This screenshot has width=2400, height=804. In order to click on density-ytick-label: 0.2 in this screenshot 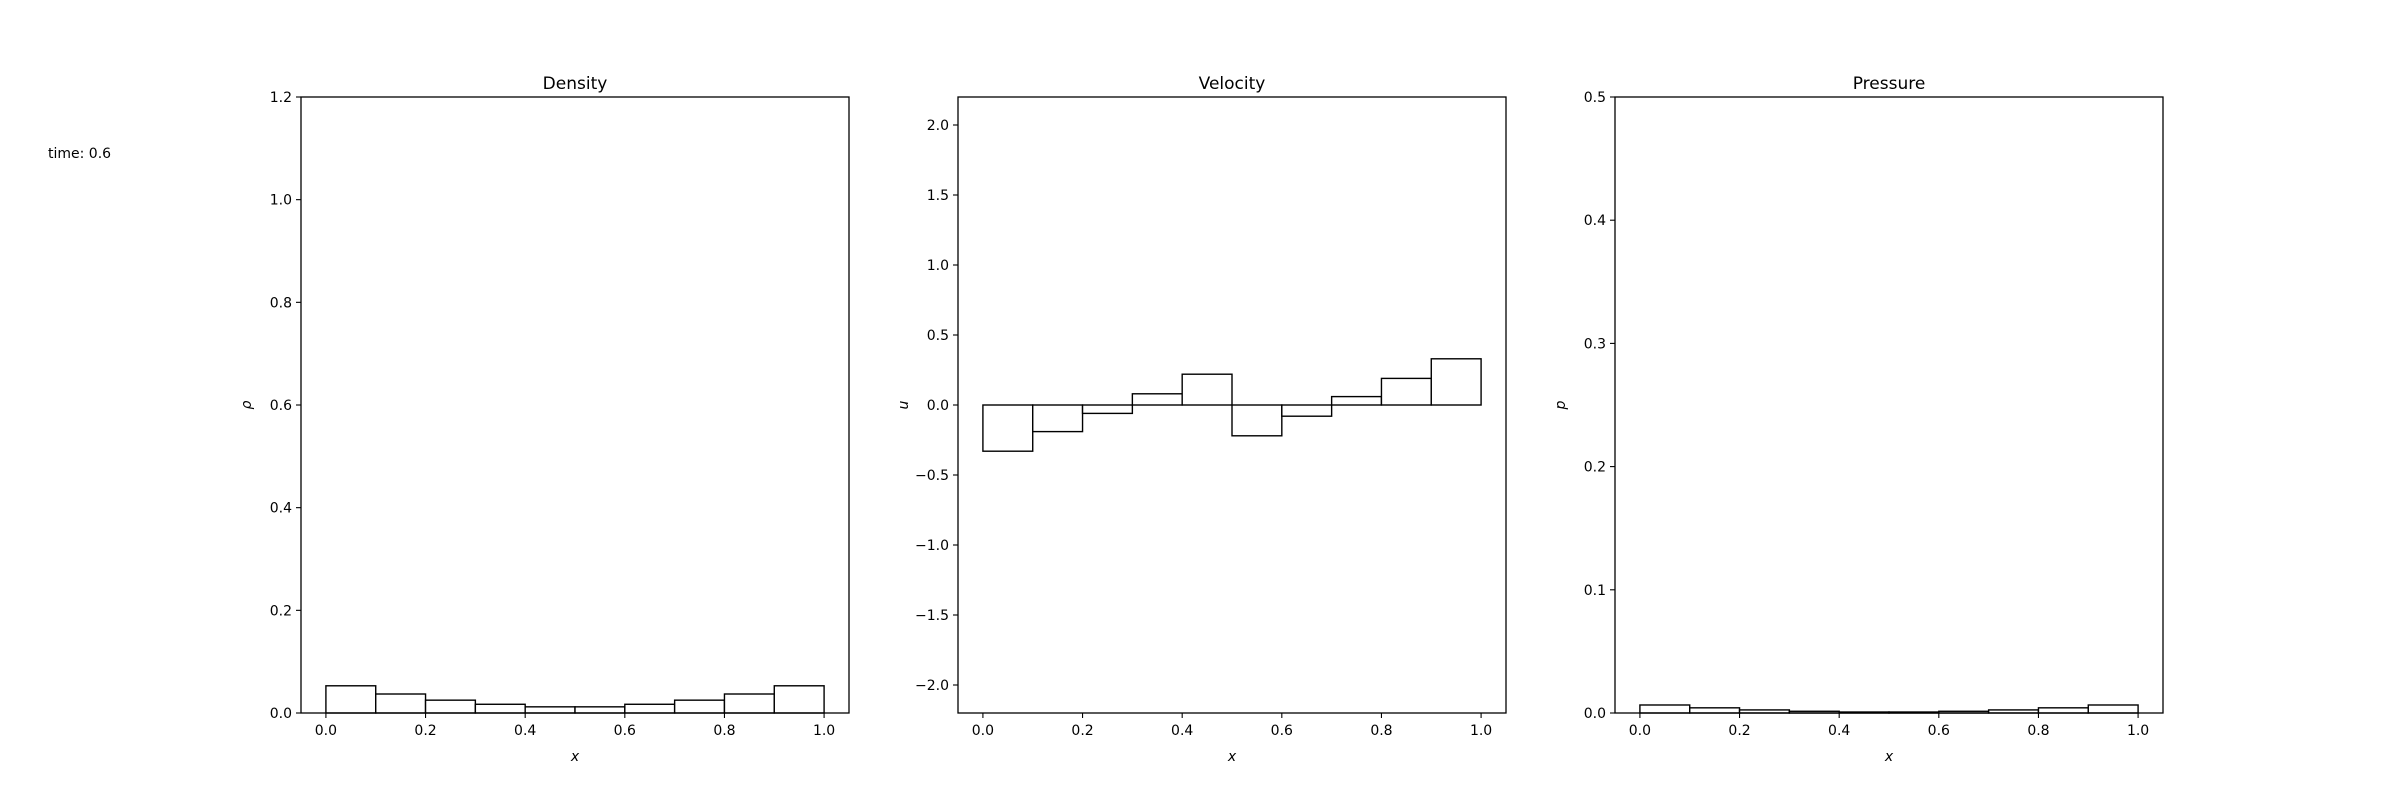, I will do `click(281, 611)`.